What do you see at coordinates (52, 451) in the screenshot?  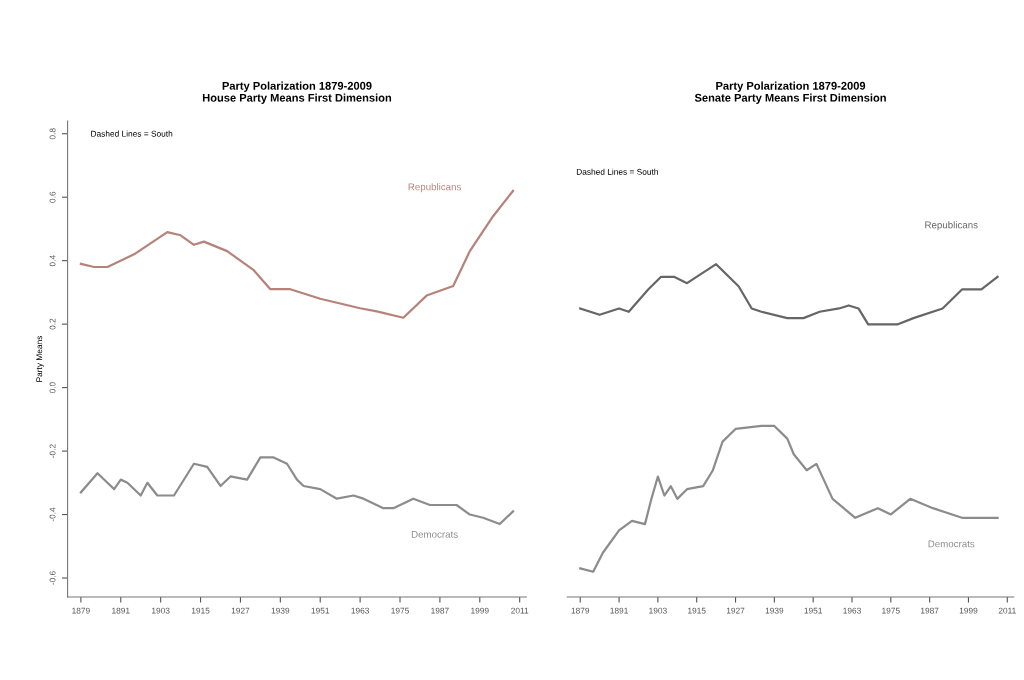 I see `y-tick-label: -0.2` at bounding box center [52, 451].